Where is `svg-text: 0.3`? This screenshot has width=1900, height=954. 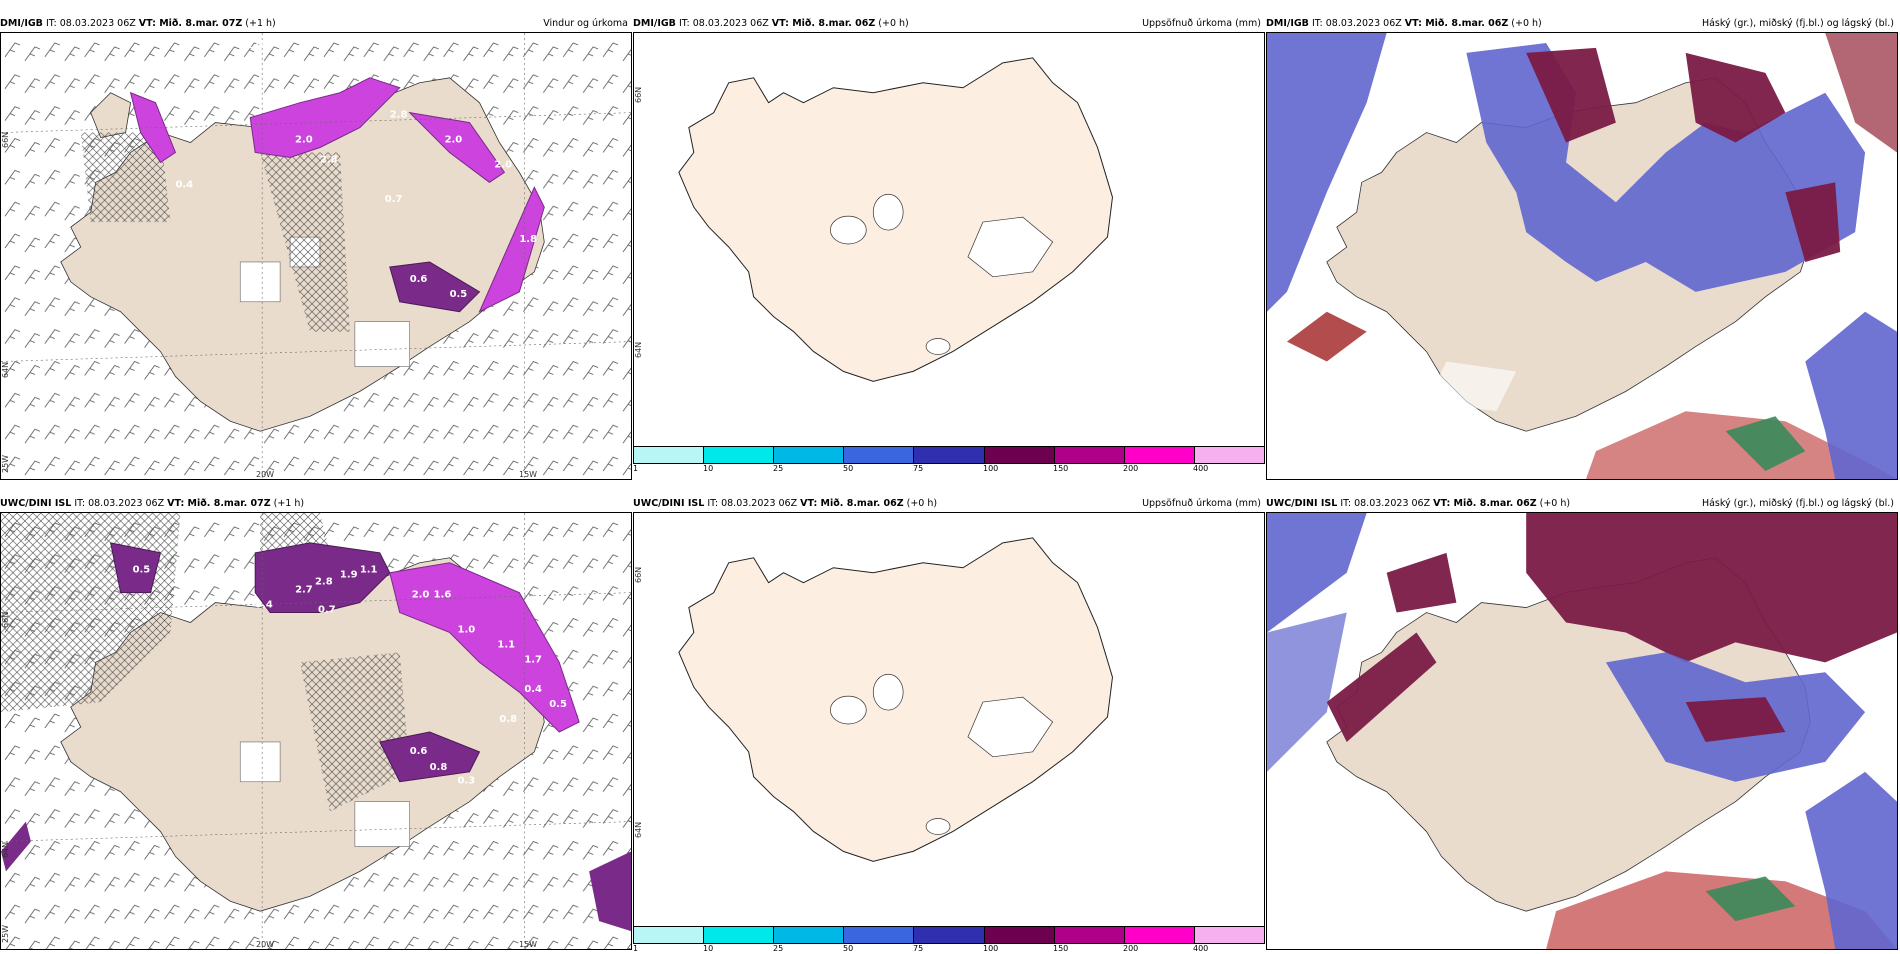
svg-text: 0.3 is located at coordinates (467, 781).